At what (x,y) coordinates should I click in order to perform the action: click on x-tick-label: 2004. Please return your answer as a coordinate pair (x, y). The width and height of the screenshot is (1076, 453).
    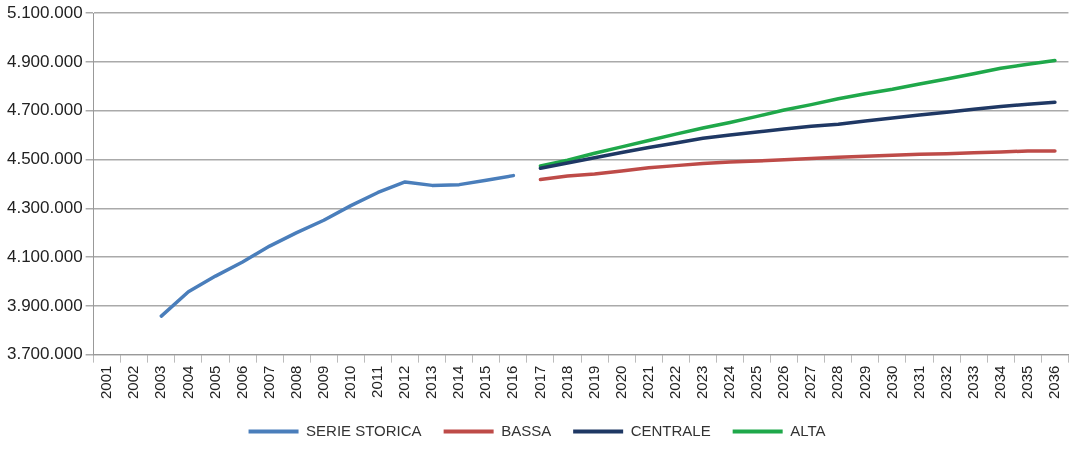
    Looking at the image, I should click on (187, 382).